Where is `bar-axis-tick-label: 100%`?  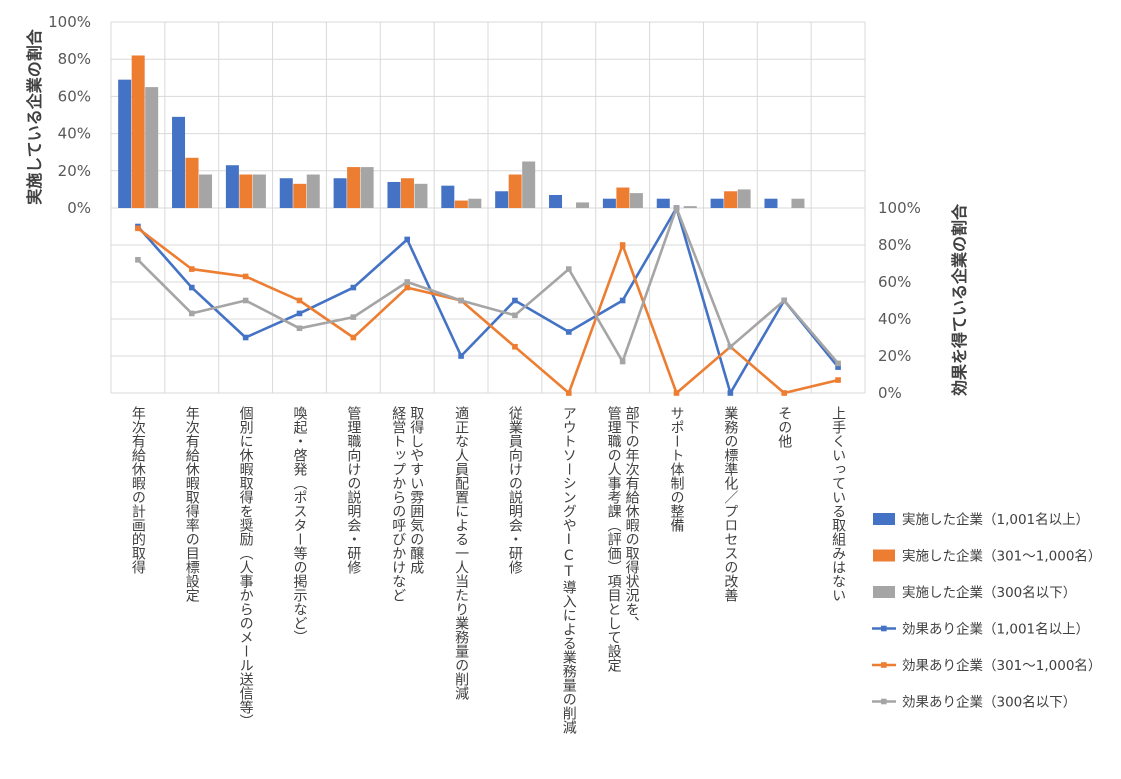 bar-axis-tick-label: 100% is located at coordinates (69, 22).